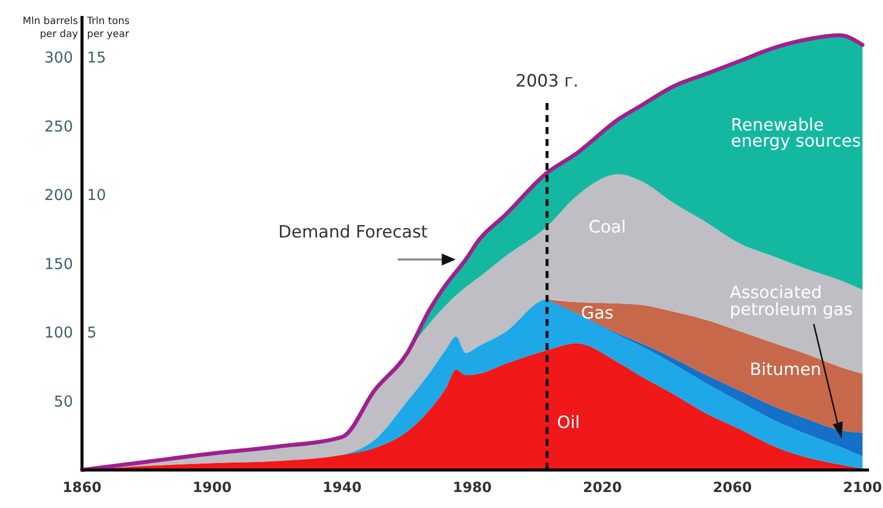  I want to click on x-tick-label: 1980, so click(472, 488).